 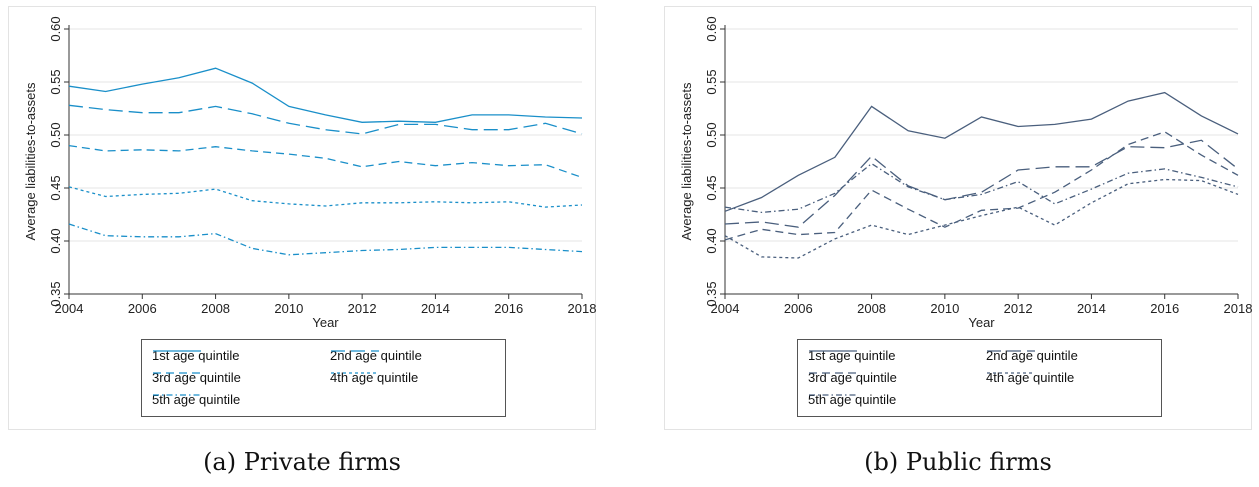 I want to click on figure-caption: (b) Public firms, so click(x=958, y=462).